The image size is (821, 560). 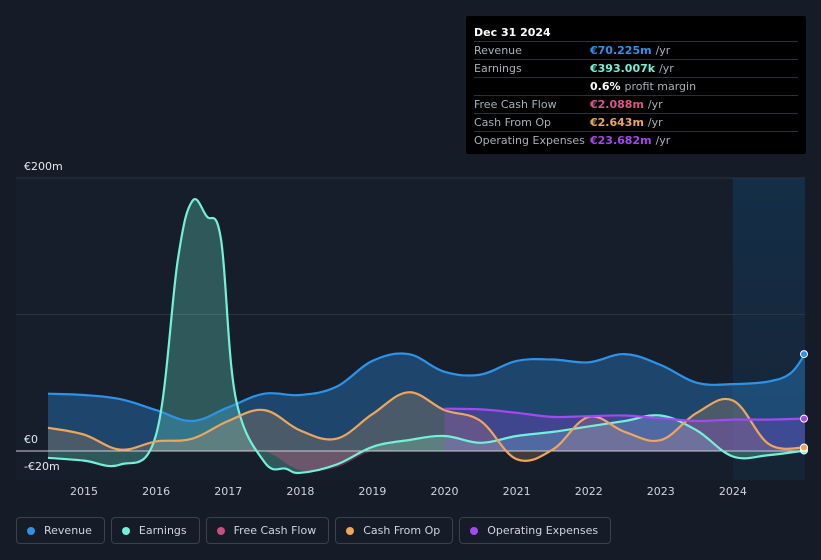 I want to click on tooltip-row: 0.6% profit margin, so click(x=636, y=87).